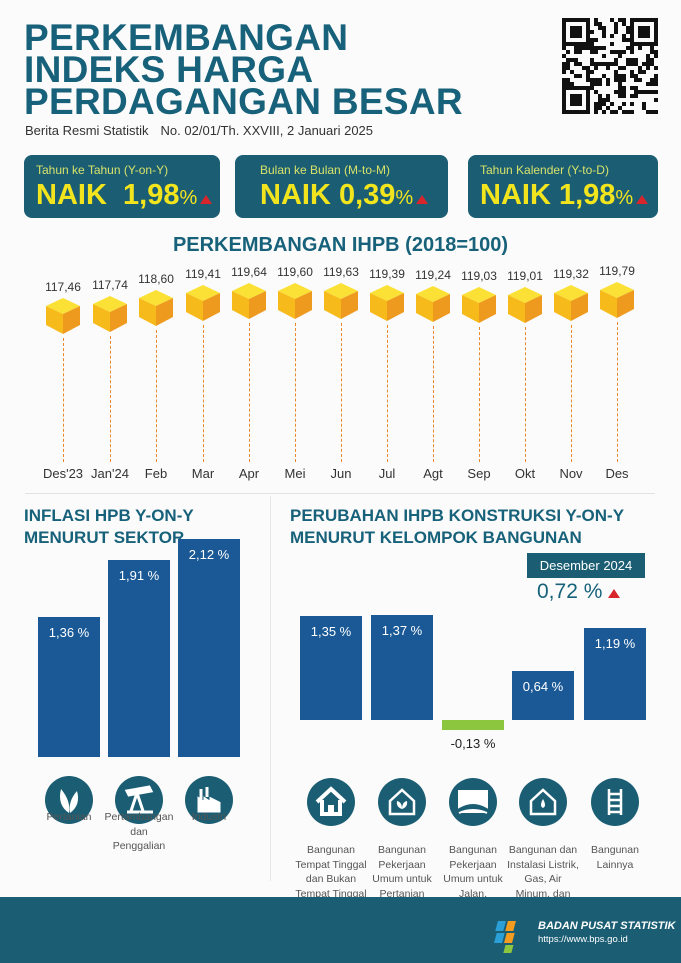  Describe the element at coordinates (139, 831) in the screenshot. I see `category-label: Pertambangan dan Penggalian` at that location.